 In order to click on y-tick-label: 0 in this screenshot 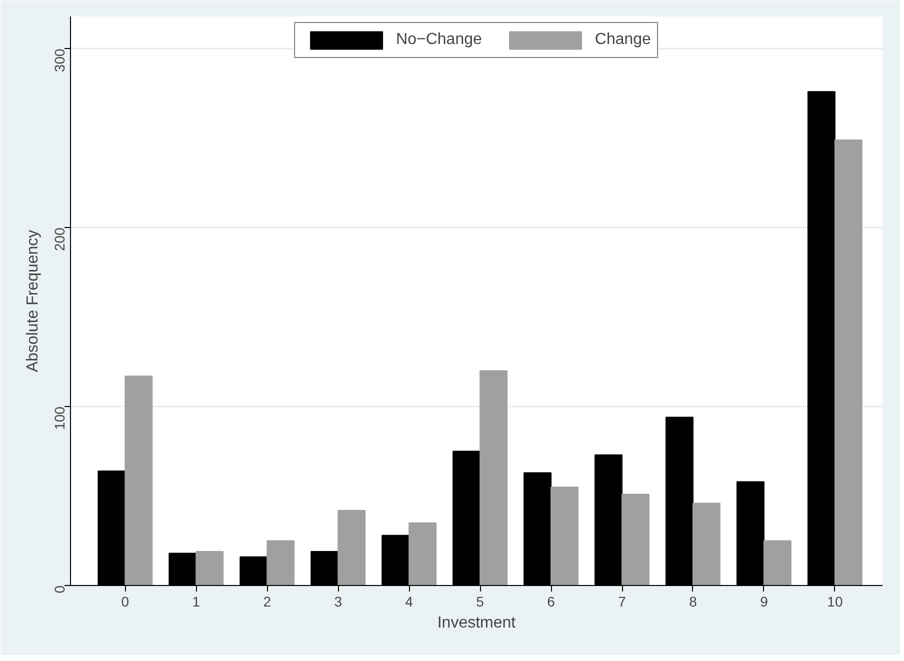, I will do `click(60, 589)`.